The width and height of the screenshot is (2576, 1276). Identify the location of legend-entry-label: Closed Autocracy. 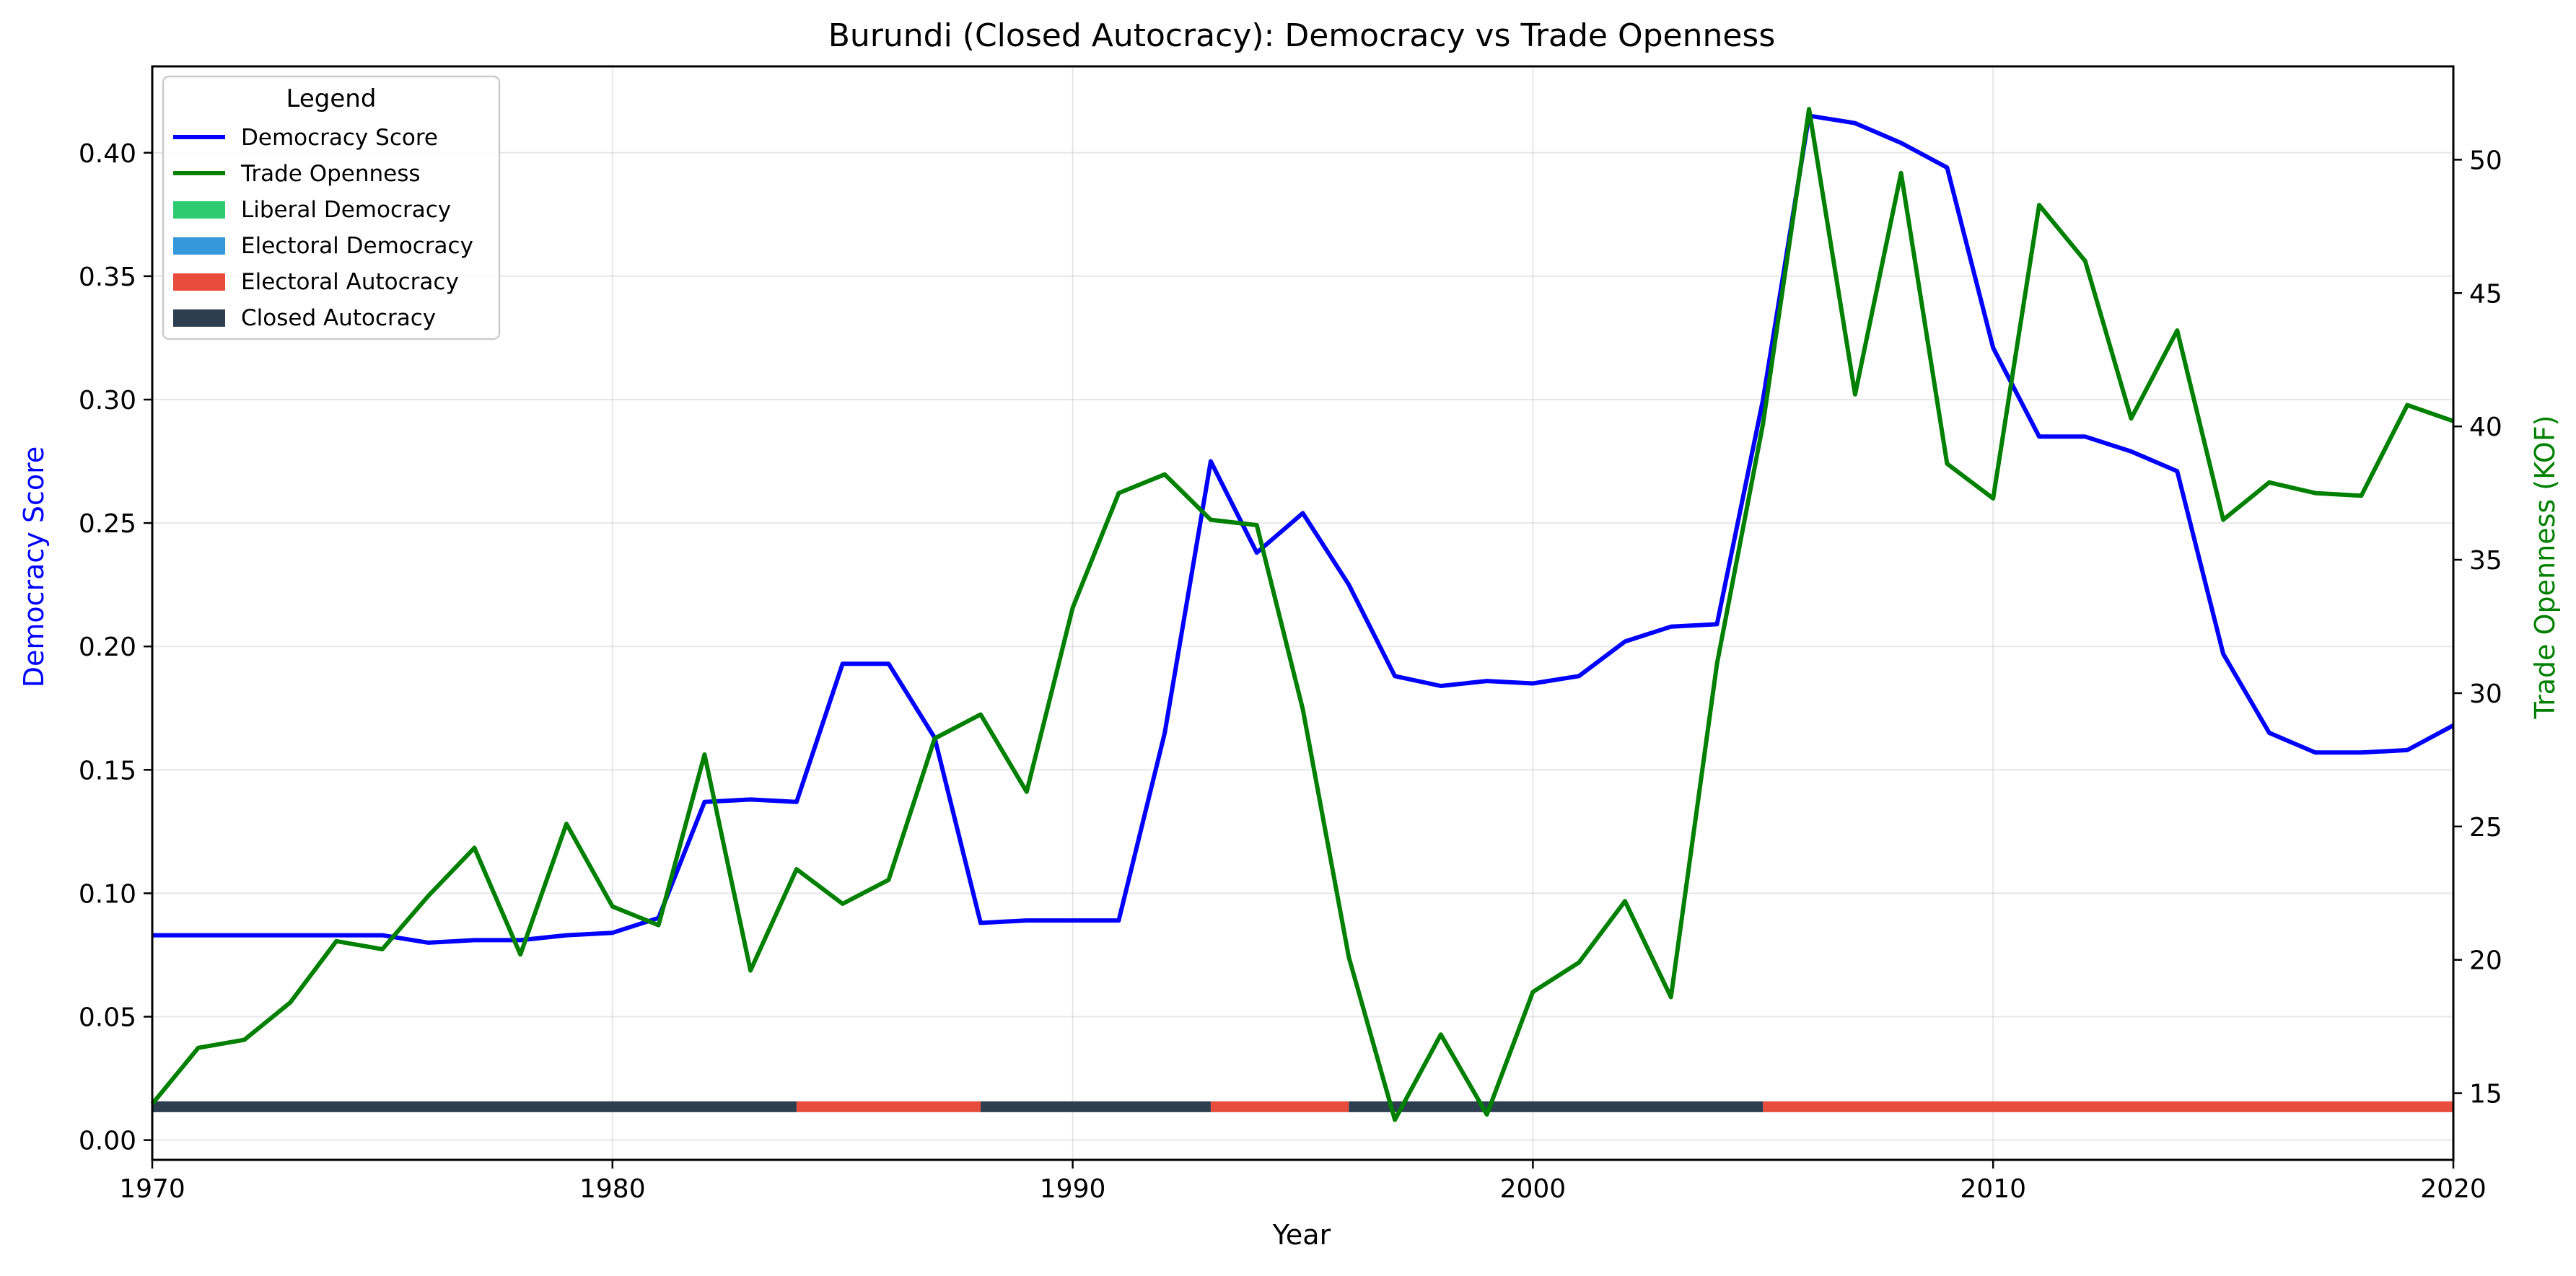
(338, 318).